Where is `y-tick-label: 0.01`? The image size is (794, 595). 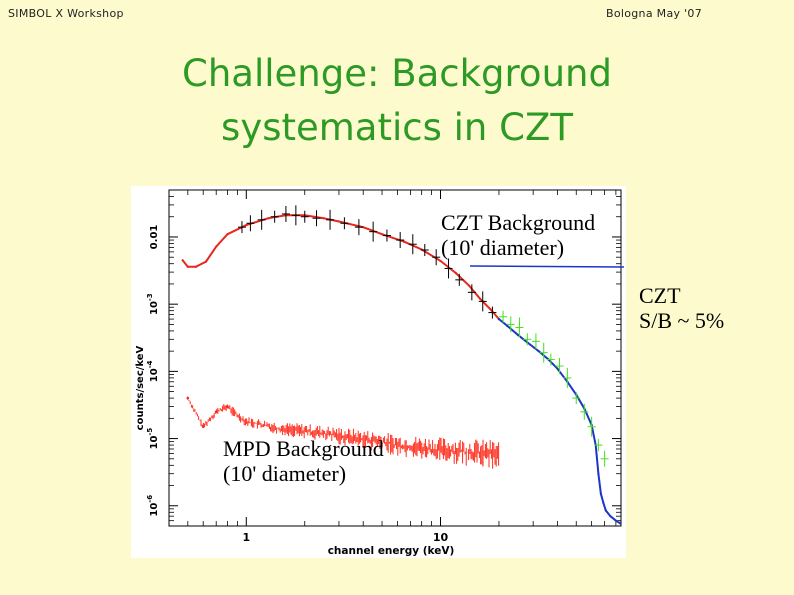
y-tick-label: 0.01 is located at coordinates (154, 237).